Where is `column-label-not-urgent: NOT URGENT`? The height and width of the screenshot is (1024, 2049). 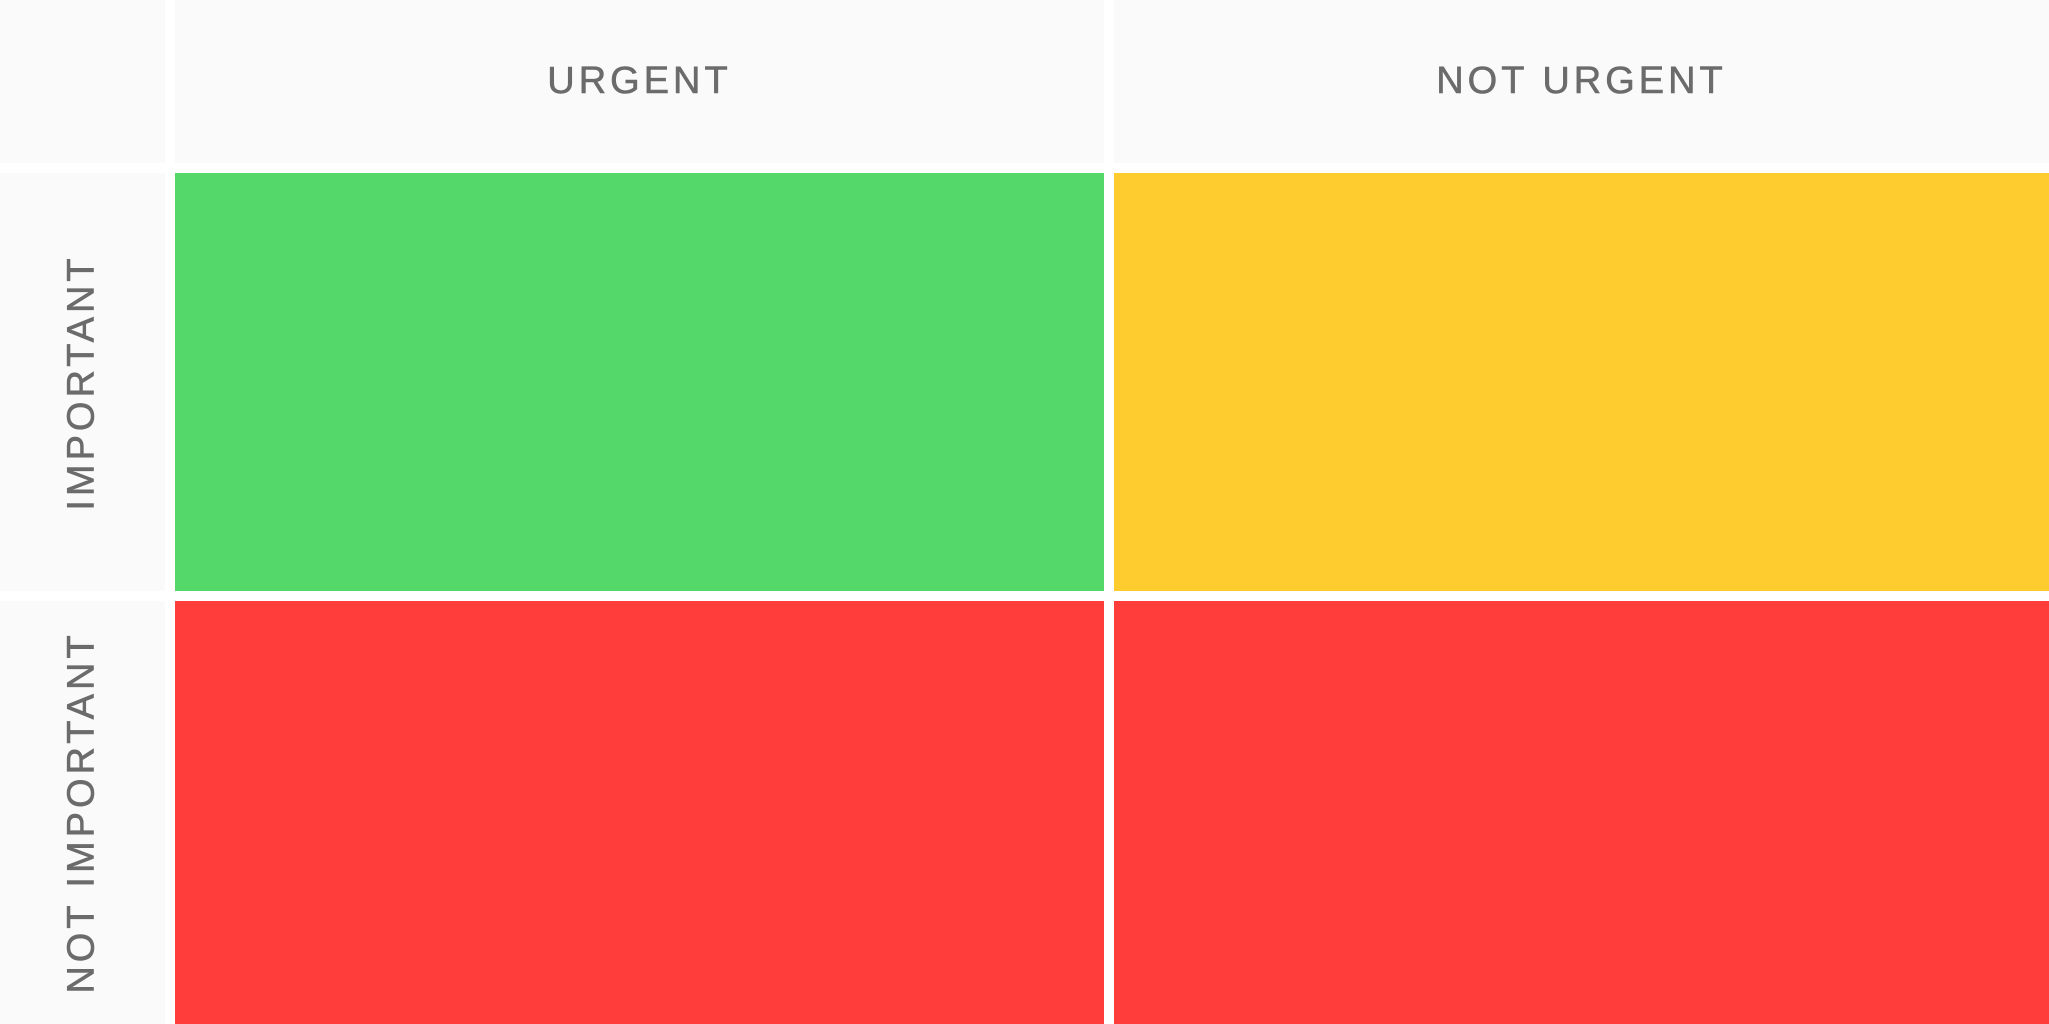
column-label-not-urgent: NOT URGENT is located at coordinates (1581, 81).